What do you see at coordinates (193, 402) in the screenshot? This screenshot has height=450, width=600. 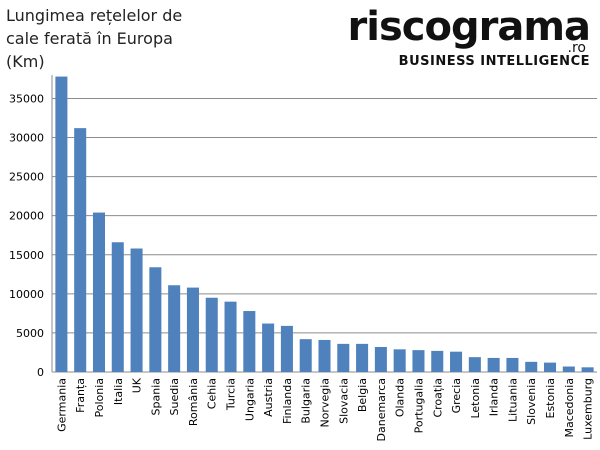 I see `x-tick-label: România` at bounding box center [193, 402].